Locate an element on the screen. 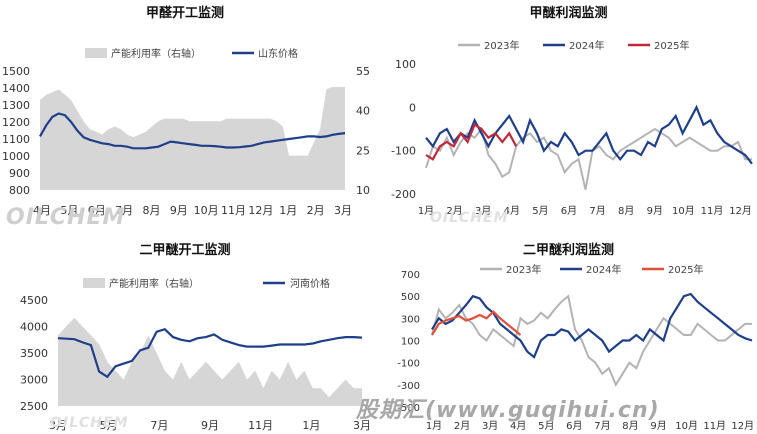 The height and width of the screenshot is (434, 757). y-tick-label: 300 is located at coordinates (410, 319).